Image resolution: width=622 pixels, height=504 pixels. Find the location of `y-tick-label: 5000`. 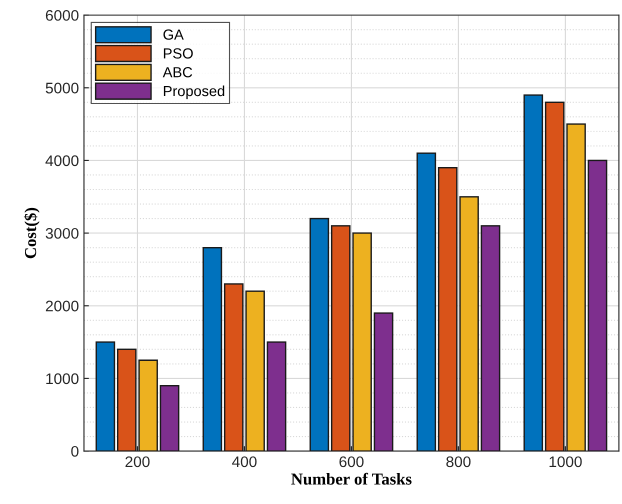

y-tick-label: 5000 is located at coordinates (62, 88).